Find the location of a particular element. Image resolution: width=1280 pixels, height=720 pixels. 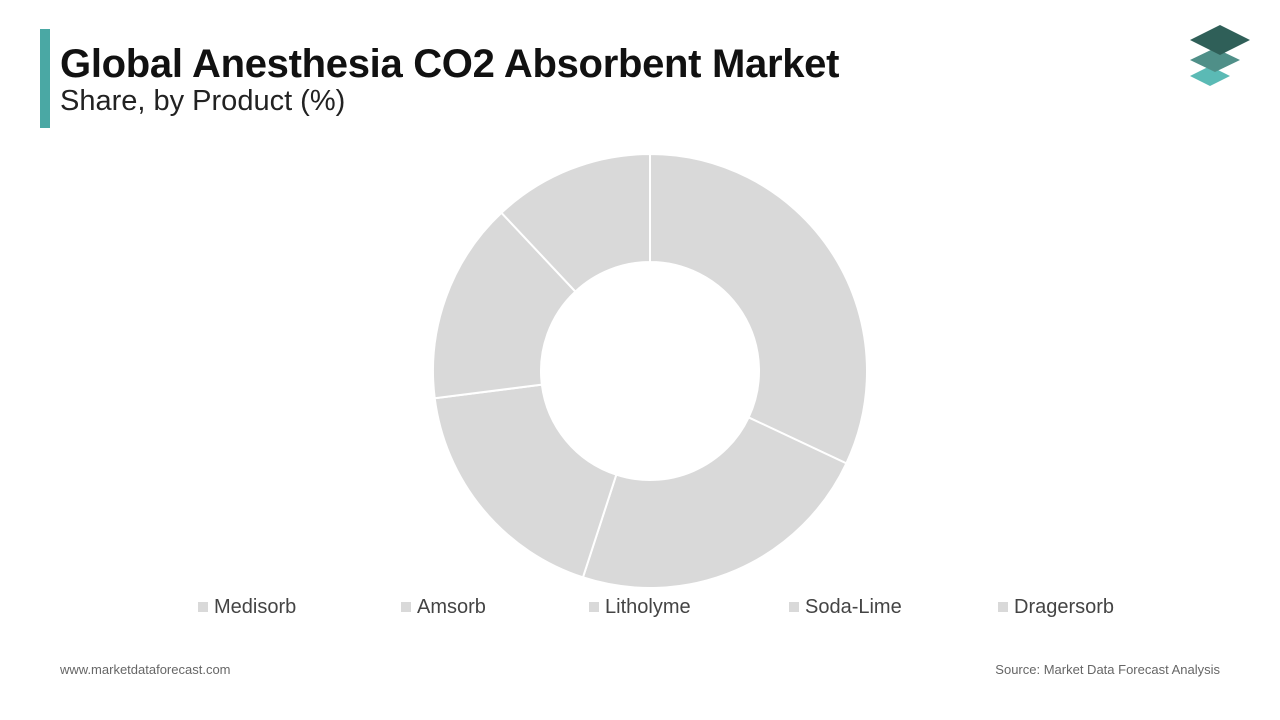

legend-item: Amsorb is located at coordinates (443, 607).